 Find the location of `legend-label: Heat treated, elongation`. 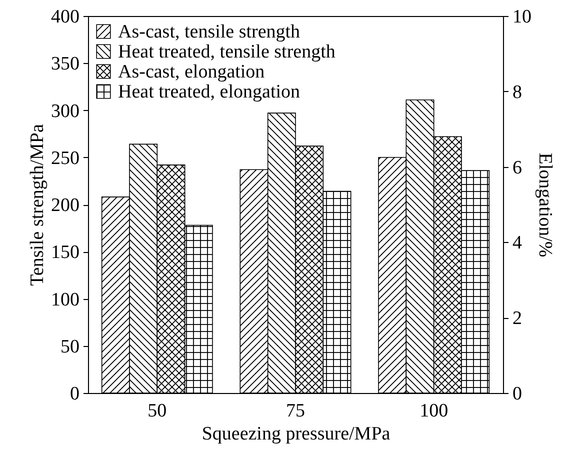

legend-label: Heat treated, elongation is located at coordinates (209, 92).